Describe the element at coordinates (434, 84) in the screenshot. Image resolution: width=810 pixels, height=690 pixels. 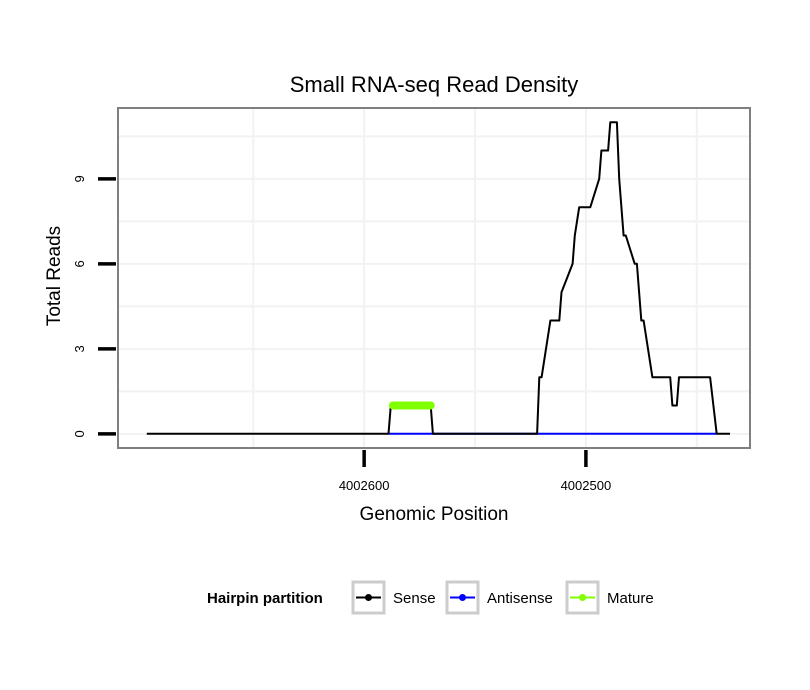
I see `chart-title: Small RNA-seq Read Density` at that location.